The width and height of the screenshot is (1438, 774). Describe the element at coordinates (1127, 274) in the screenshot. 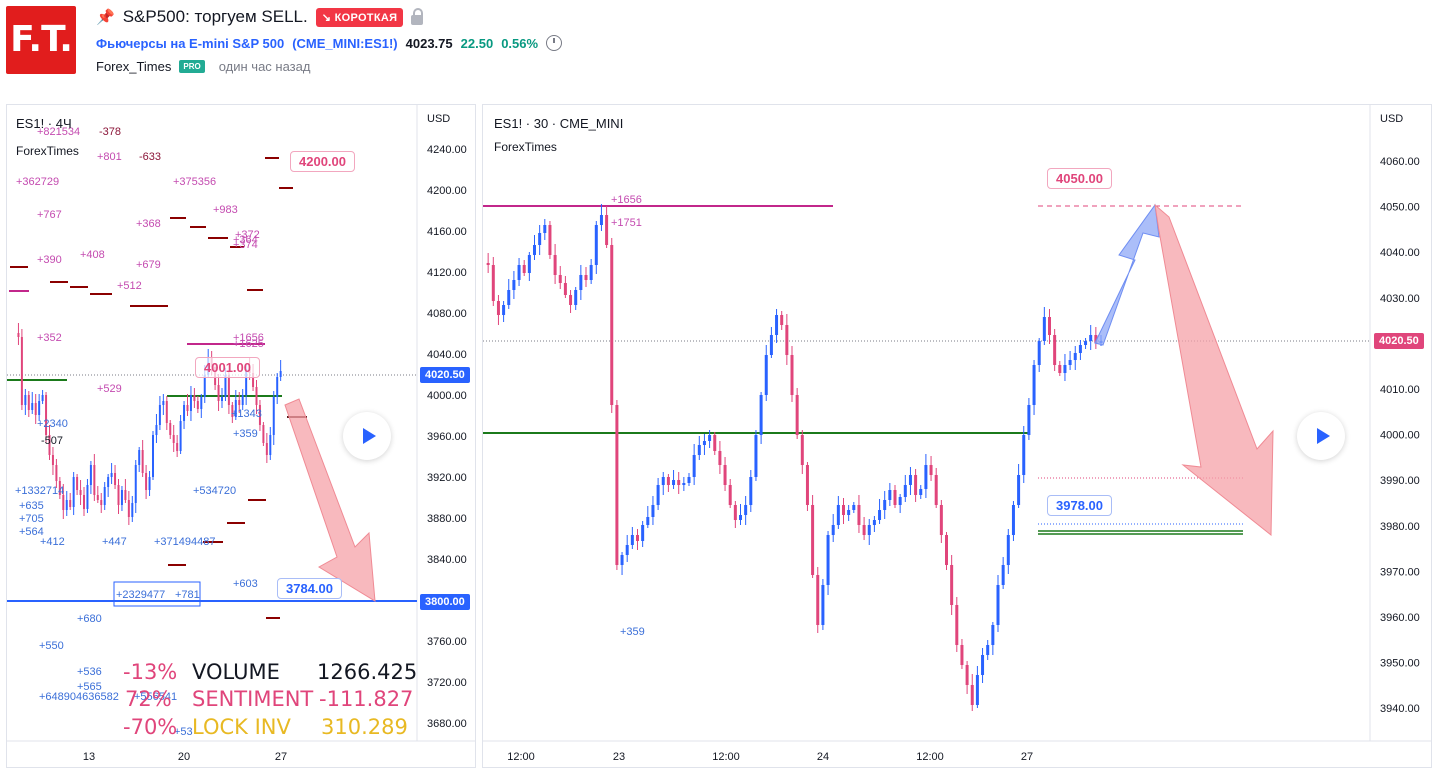

I see `forecast-up-arrow` at that location.